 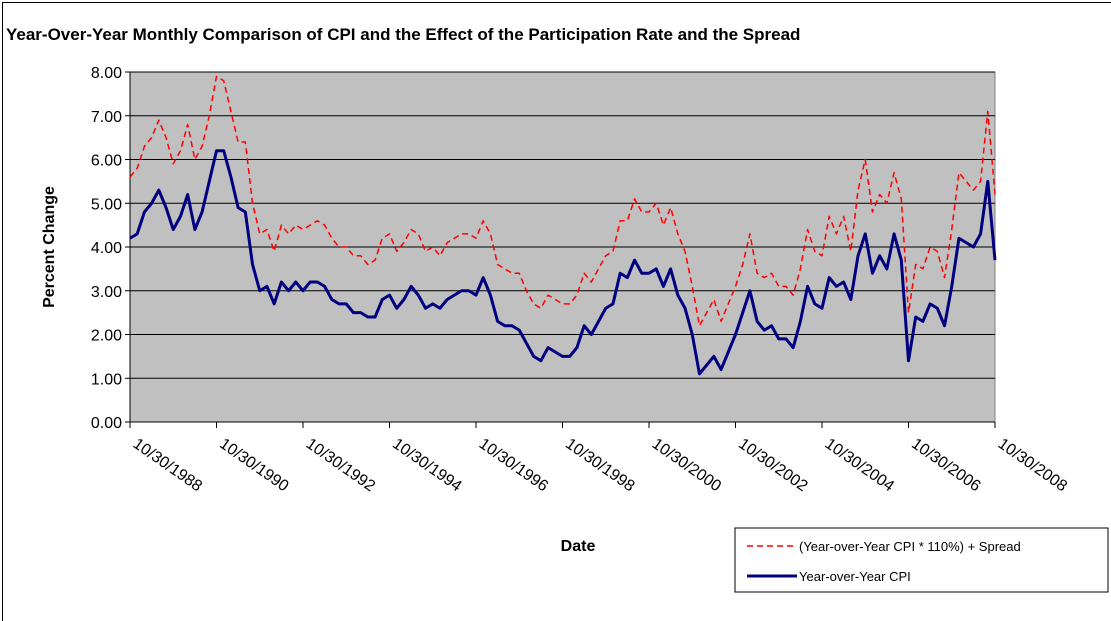 What do you see at coordinates (921, 560) in the screenshot?
I see `legend-box` at bounding box center [921, 560].